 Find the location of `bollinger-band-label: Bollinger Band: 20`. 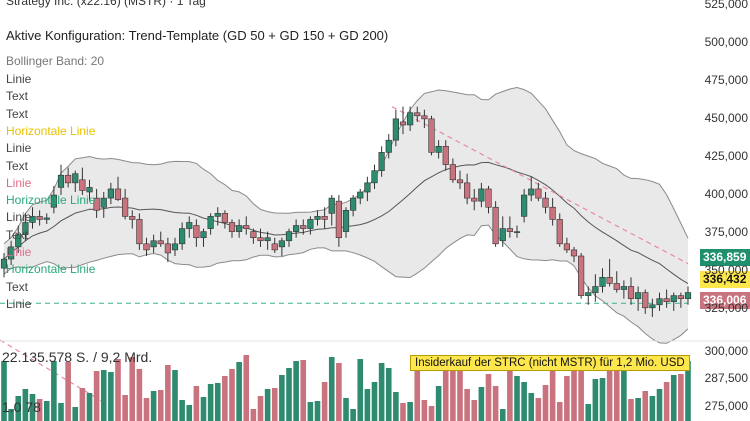

bollinger-band-label: Bollinger Band: 20 is located at coordinates (55, 61).